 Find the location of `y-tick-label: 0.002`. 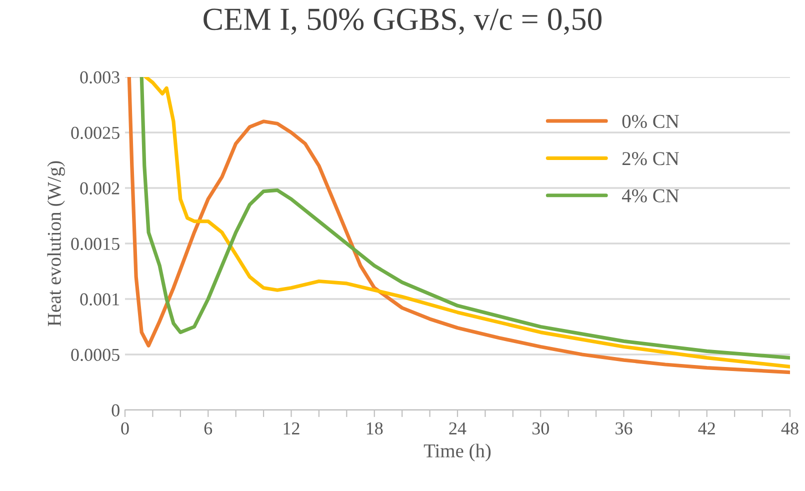

y-tick-label: 0.002 is located at coordinates (100, 188).